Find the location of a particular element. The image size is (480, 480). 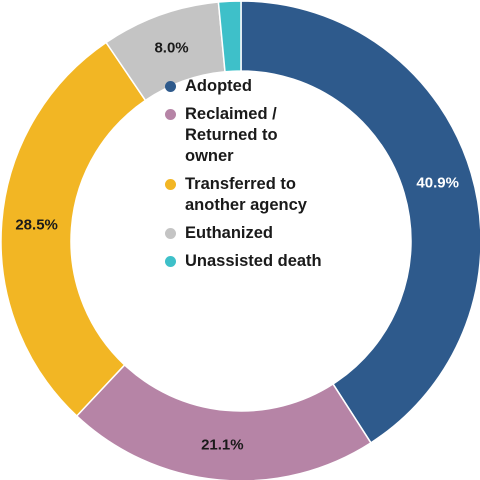

legend-item-reclaimed: Reclaimed / Returned to owner is located at coordinates (245, 135).